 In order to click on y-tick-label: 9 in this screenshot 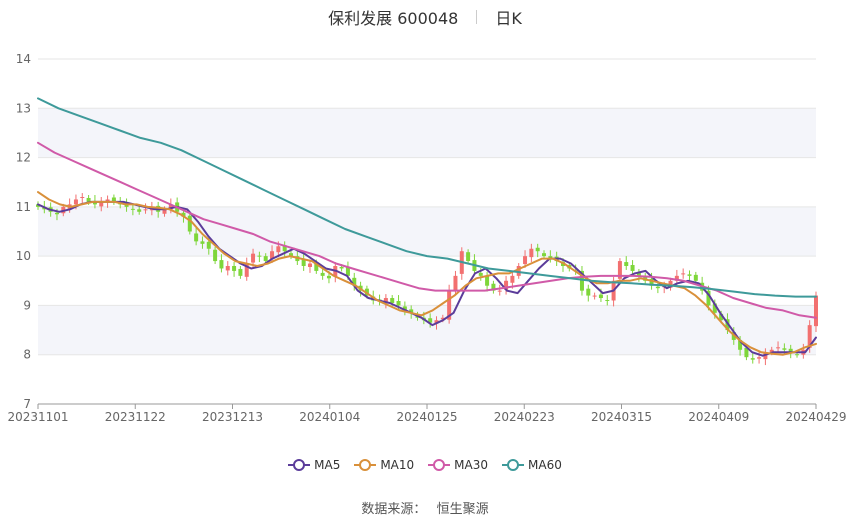, I will do `click(27, 305)`.